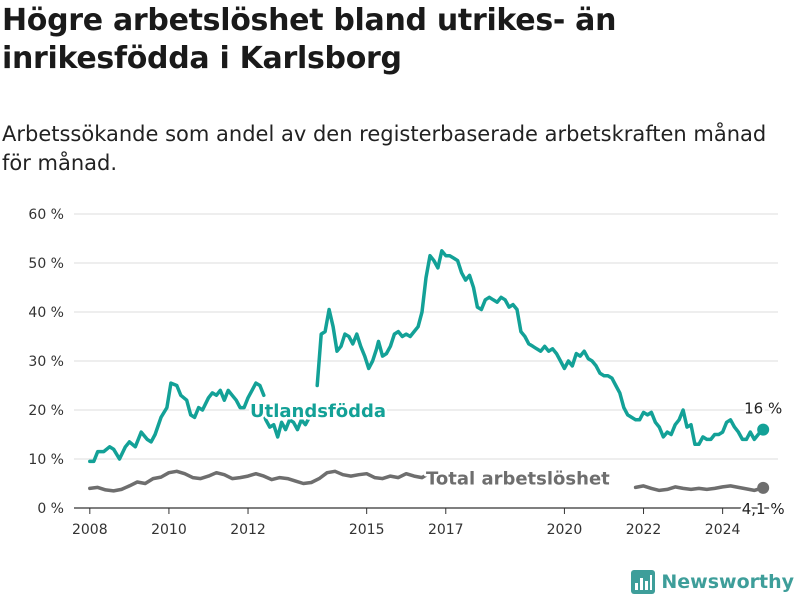 The height and width of the screenshot is (600, 800). Describe the element at coordinates (46, 411) in the screenshot. I see `y-tick-label: 20 %` at that location.